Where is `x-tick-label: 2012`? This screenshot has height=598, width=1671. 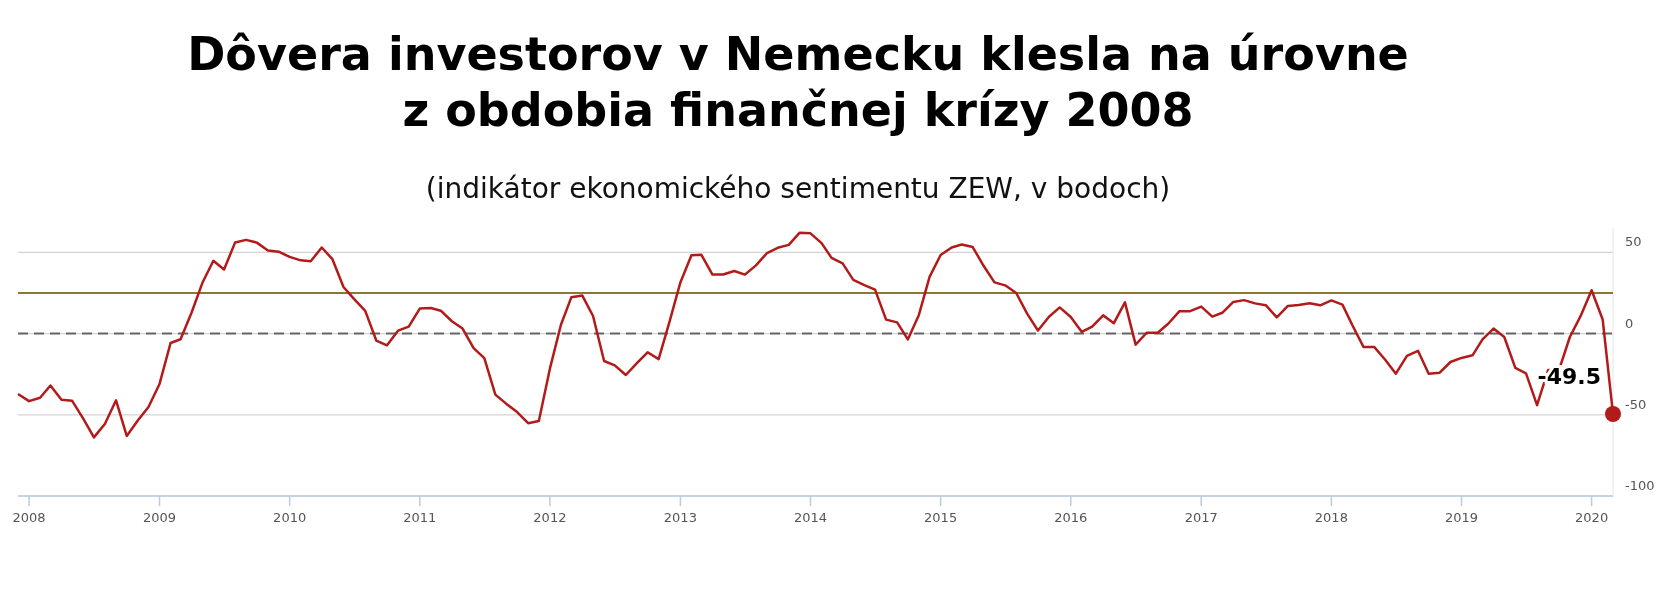 x-tick-label: 2012 is located at coordinates (550, 517).